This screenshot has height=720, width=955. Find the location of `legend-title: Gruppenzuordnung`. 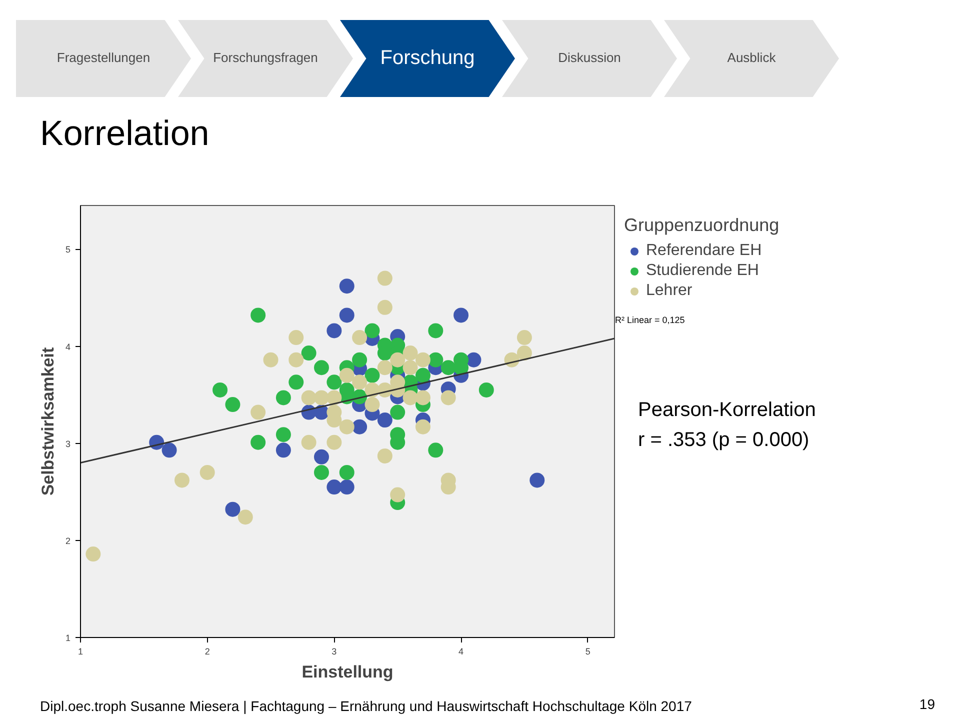

legend-title: Gruppenzuordnung is located at coordinates (702, 225).